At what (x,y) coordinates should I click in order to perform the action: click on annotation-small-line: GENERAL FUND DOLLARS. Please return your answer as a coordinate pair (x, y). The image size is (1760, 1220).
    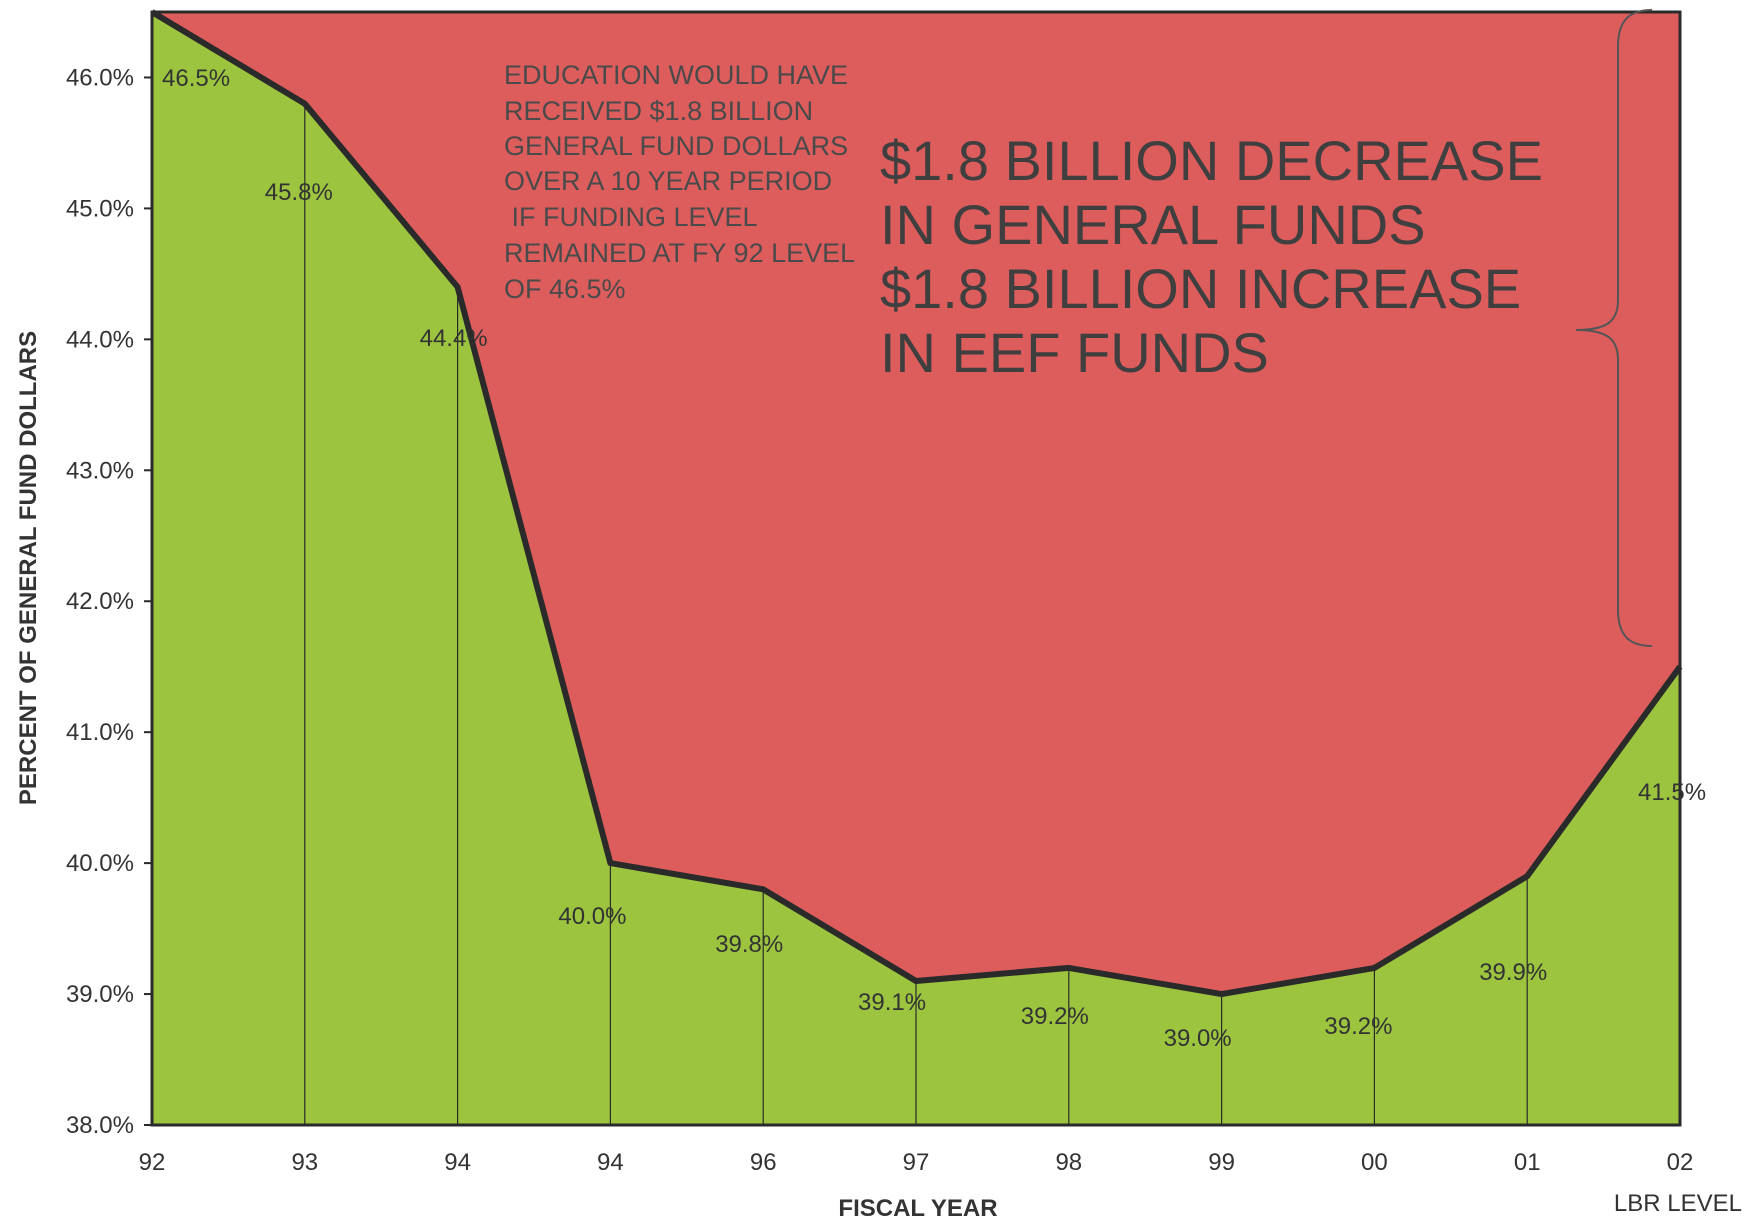
    Looking at the image, I should click on (676, 146).